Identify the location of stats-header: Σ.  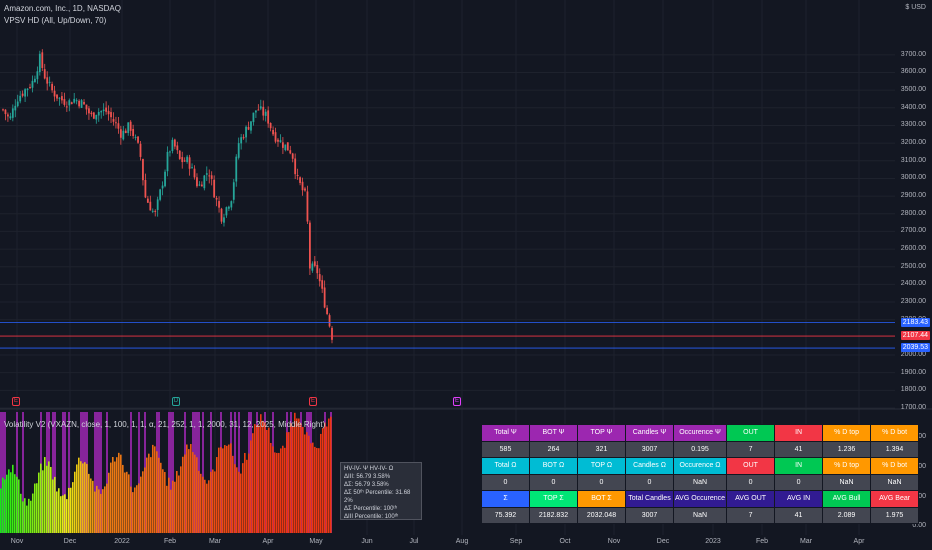
(505, 499).